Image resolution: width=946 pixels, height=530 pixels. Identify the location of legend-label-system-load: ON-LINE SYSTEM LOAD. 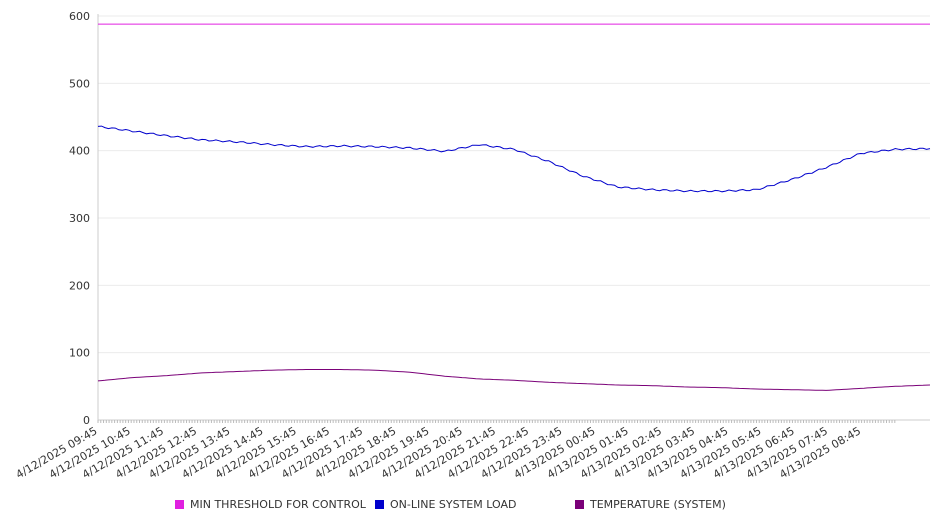
(453, 504).